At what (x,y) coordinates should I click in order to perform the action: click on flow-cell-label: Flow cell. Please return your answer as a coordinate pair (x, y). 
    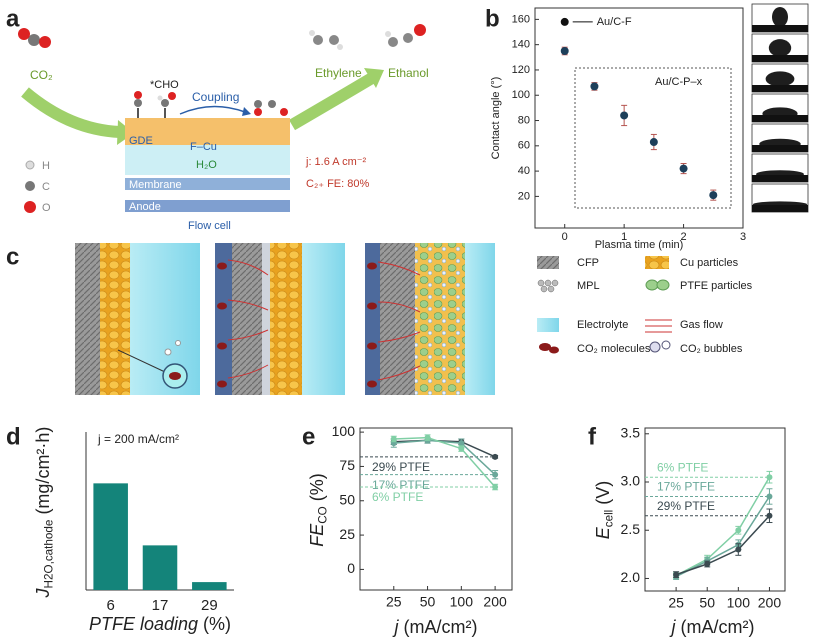
    Looking at the image, I should click on (209, 226).